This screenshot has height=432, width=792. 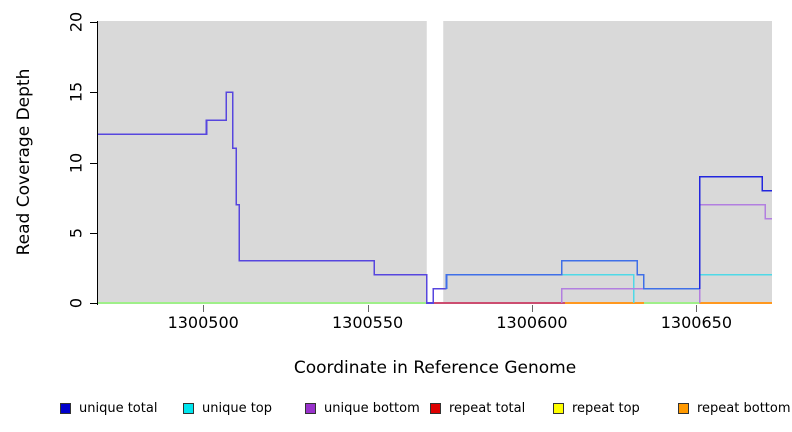 I want to click on legend-item-unique-bottom: unique bottom, so click(x=362, y=408).